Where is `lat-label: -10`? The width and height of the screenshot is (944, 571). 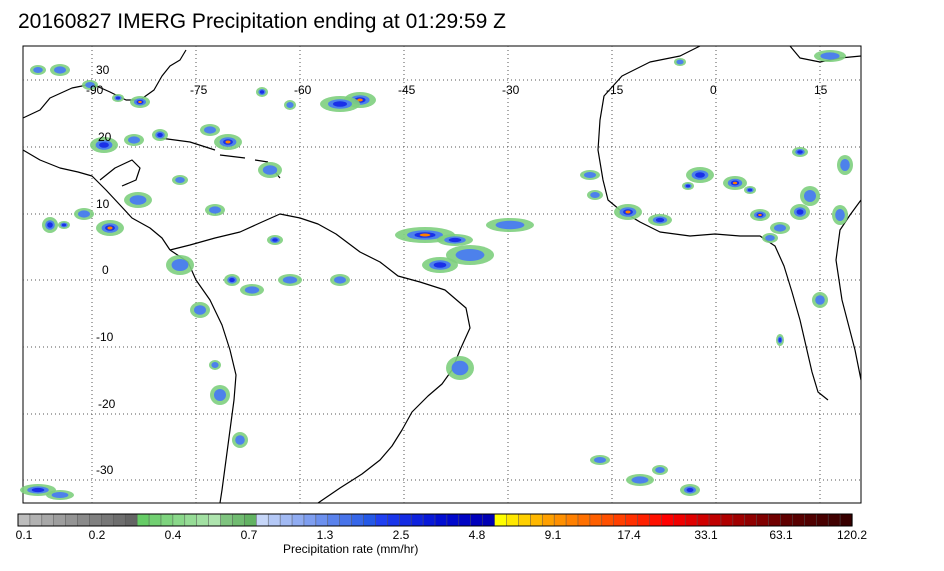
lat-label: -10 is located at coordinates (105, 337).